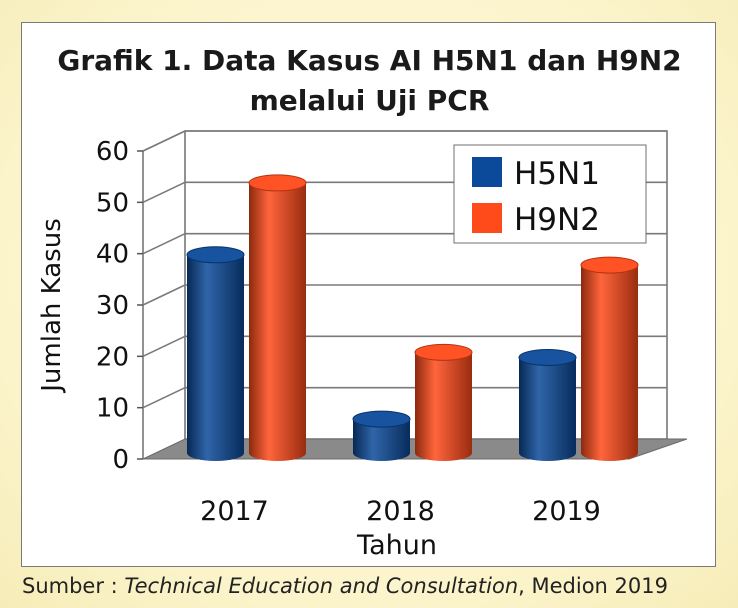  Describe the element at coordinates (443, 406) in the screenshot. I see `bar-h9n2-2018` at that location.